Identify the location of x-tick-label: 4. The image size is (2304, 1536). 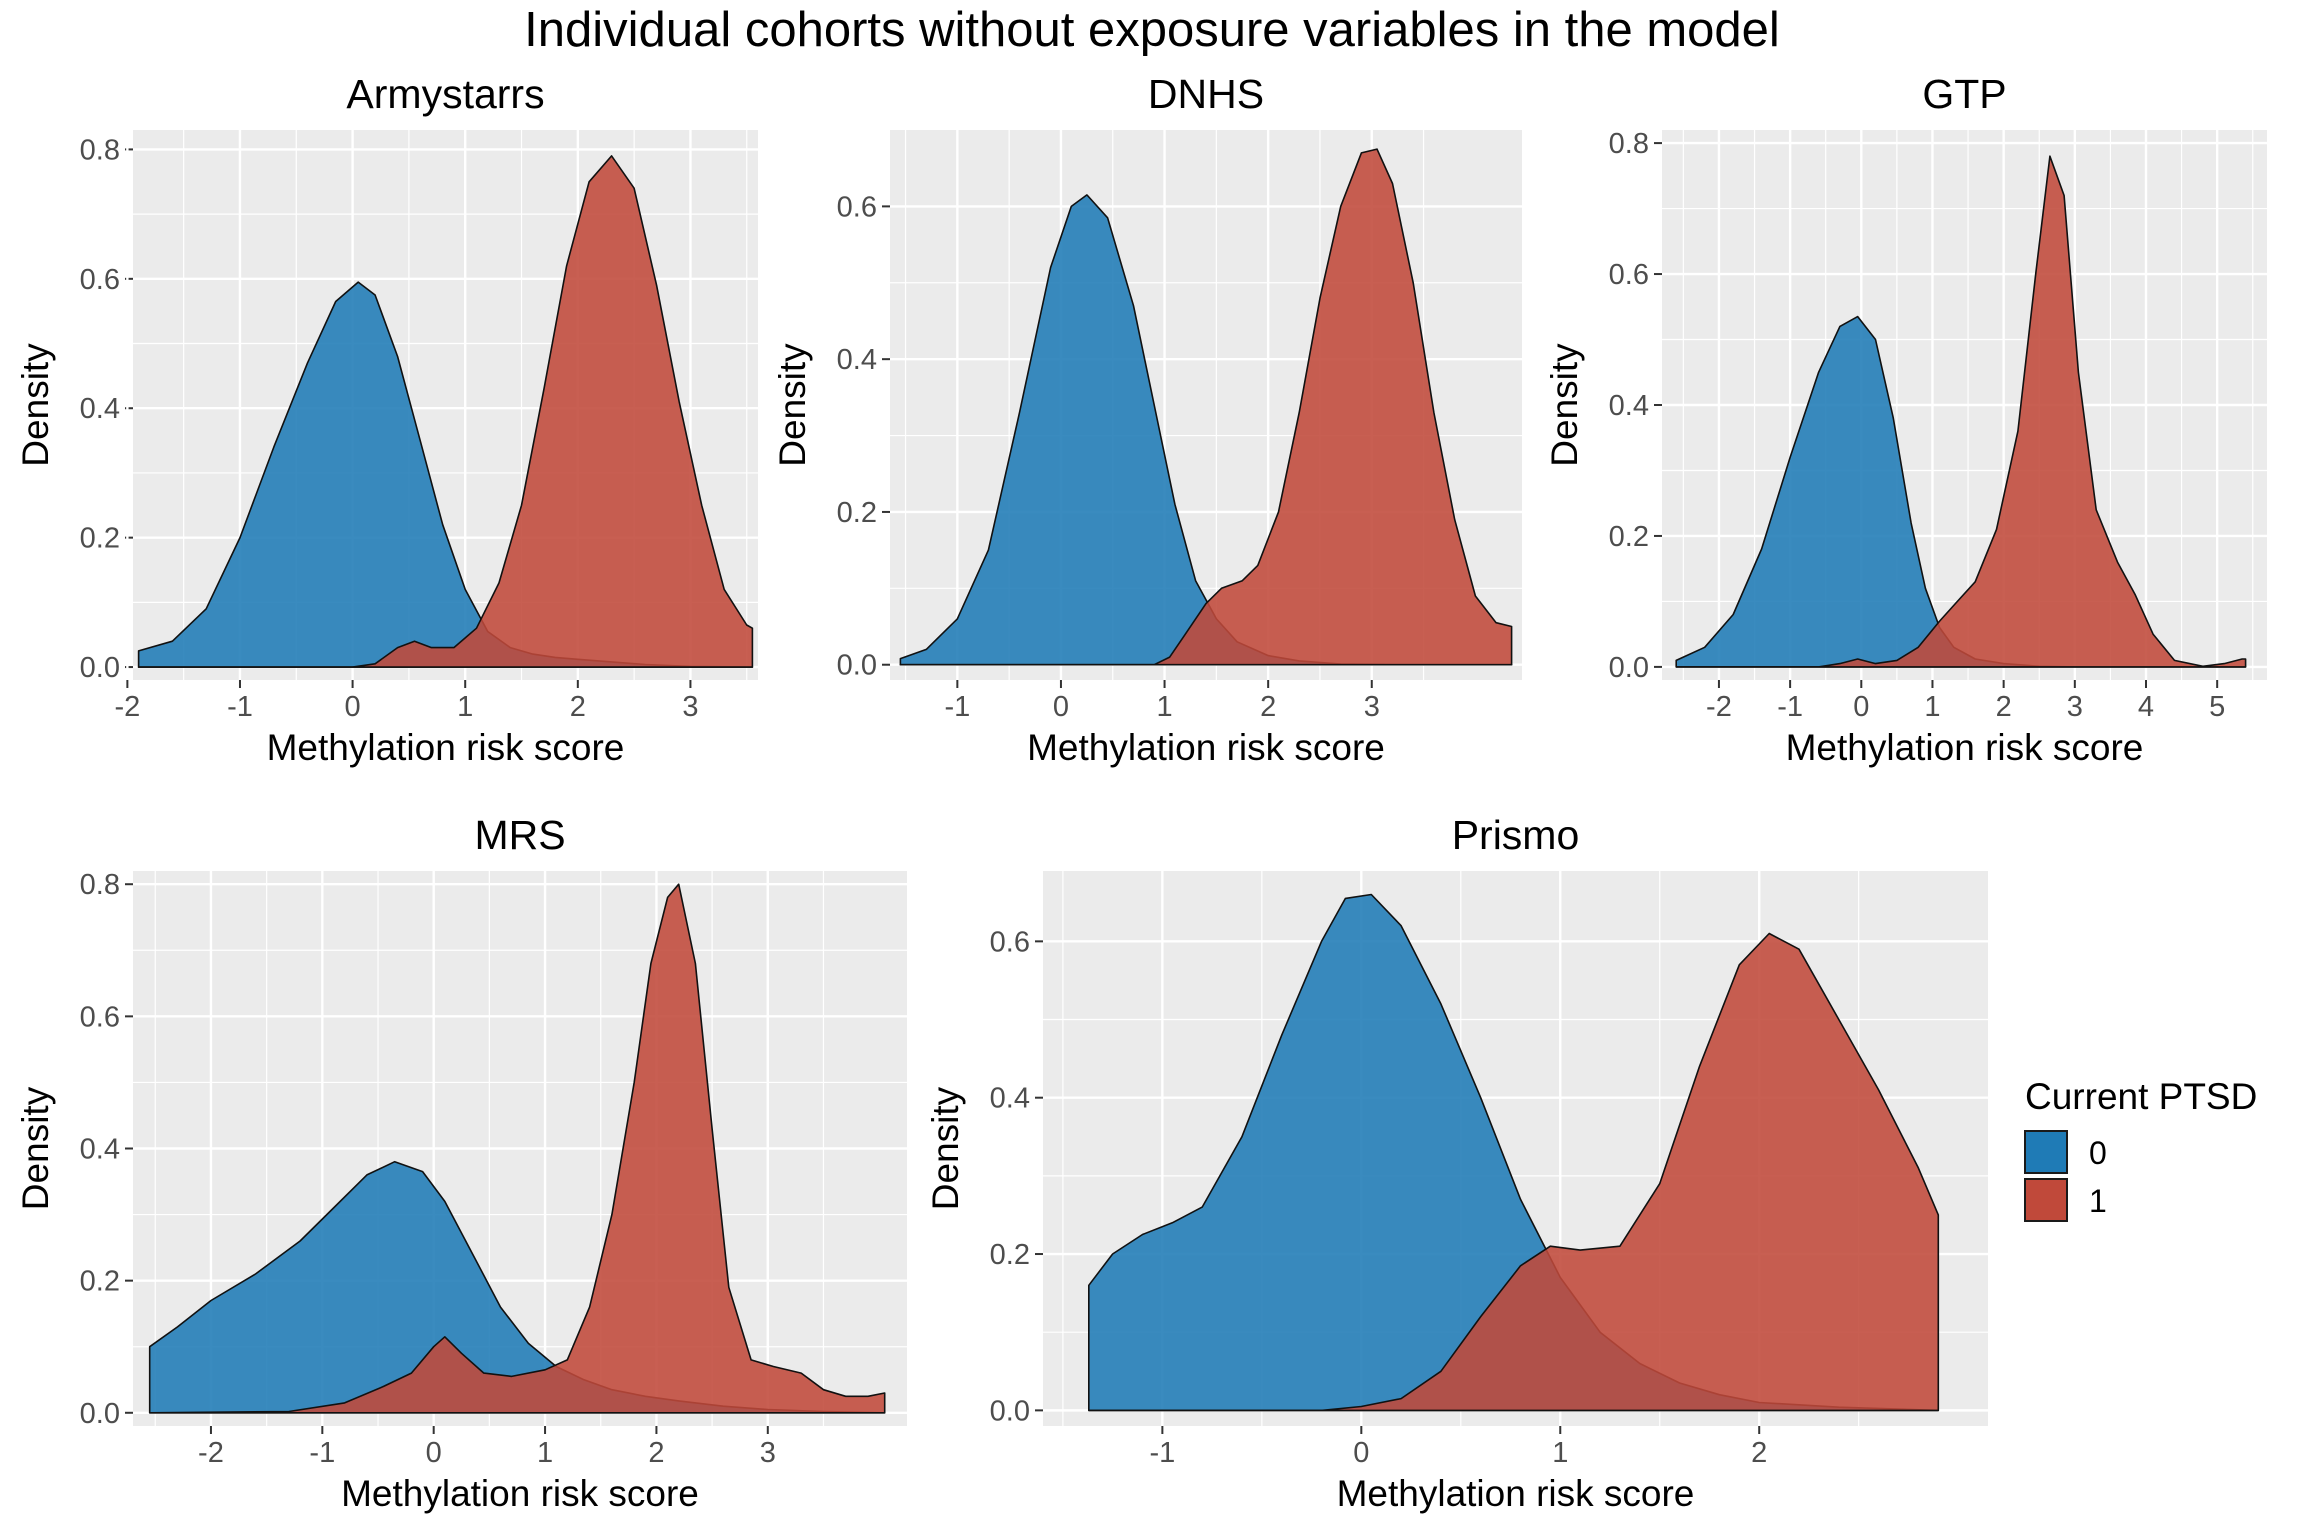
(2146, 707).